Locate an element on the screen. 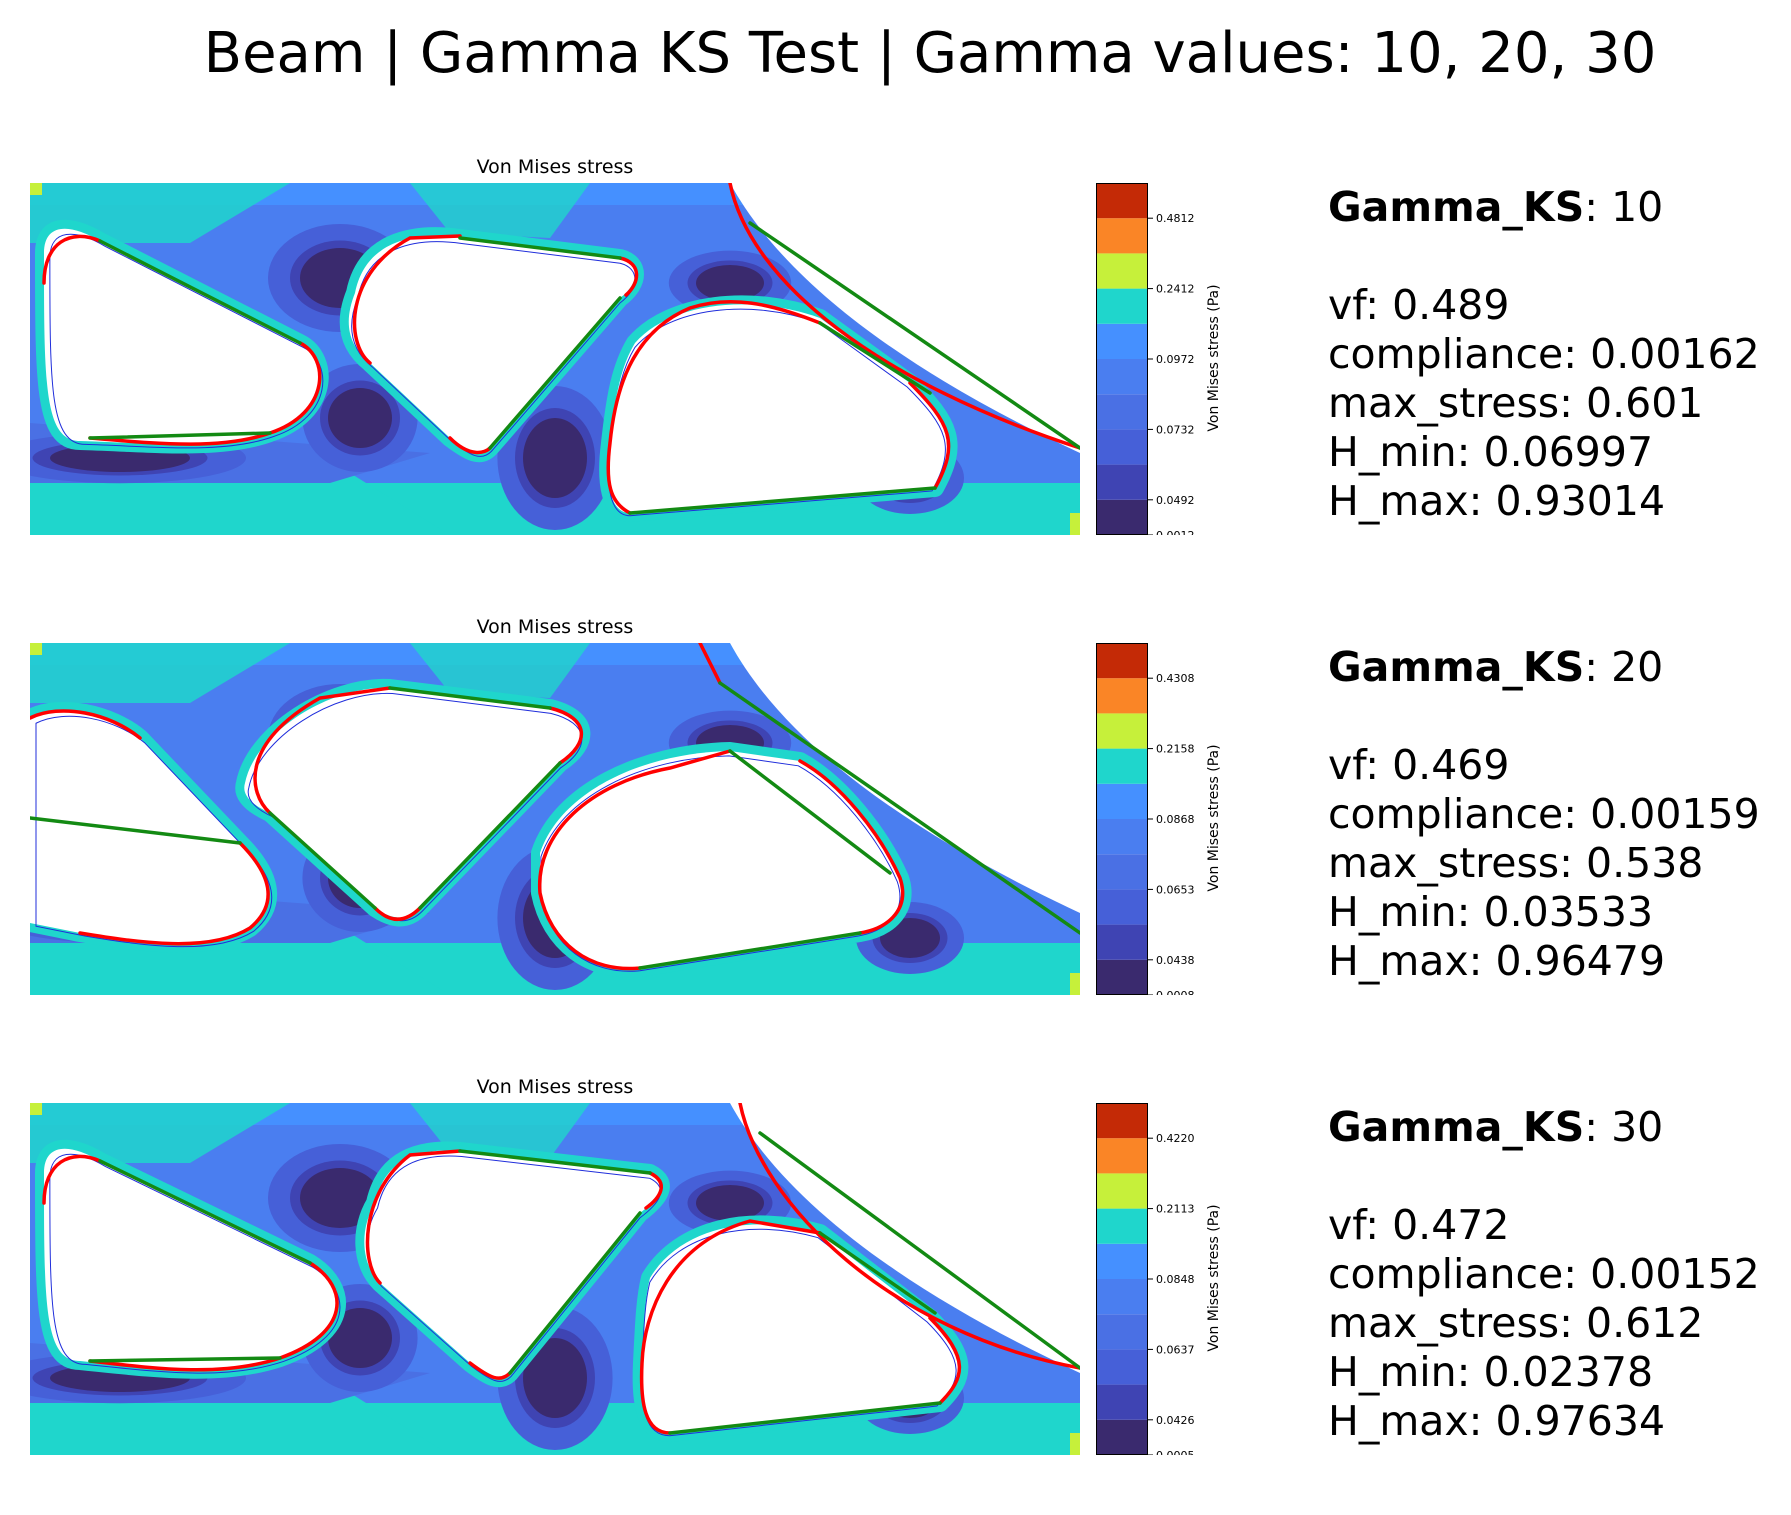 This screenshot has width=1791, height=1515. colorbar-tick-label: 0.2113 is located at coordinates (1175, 1209).